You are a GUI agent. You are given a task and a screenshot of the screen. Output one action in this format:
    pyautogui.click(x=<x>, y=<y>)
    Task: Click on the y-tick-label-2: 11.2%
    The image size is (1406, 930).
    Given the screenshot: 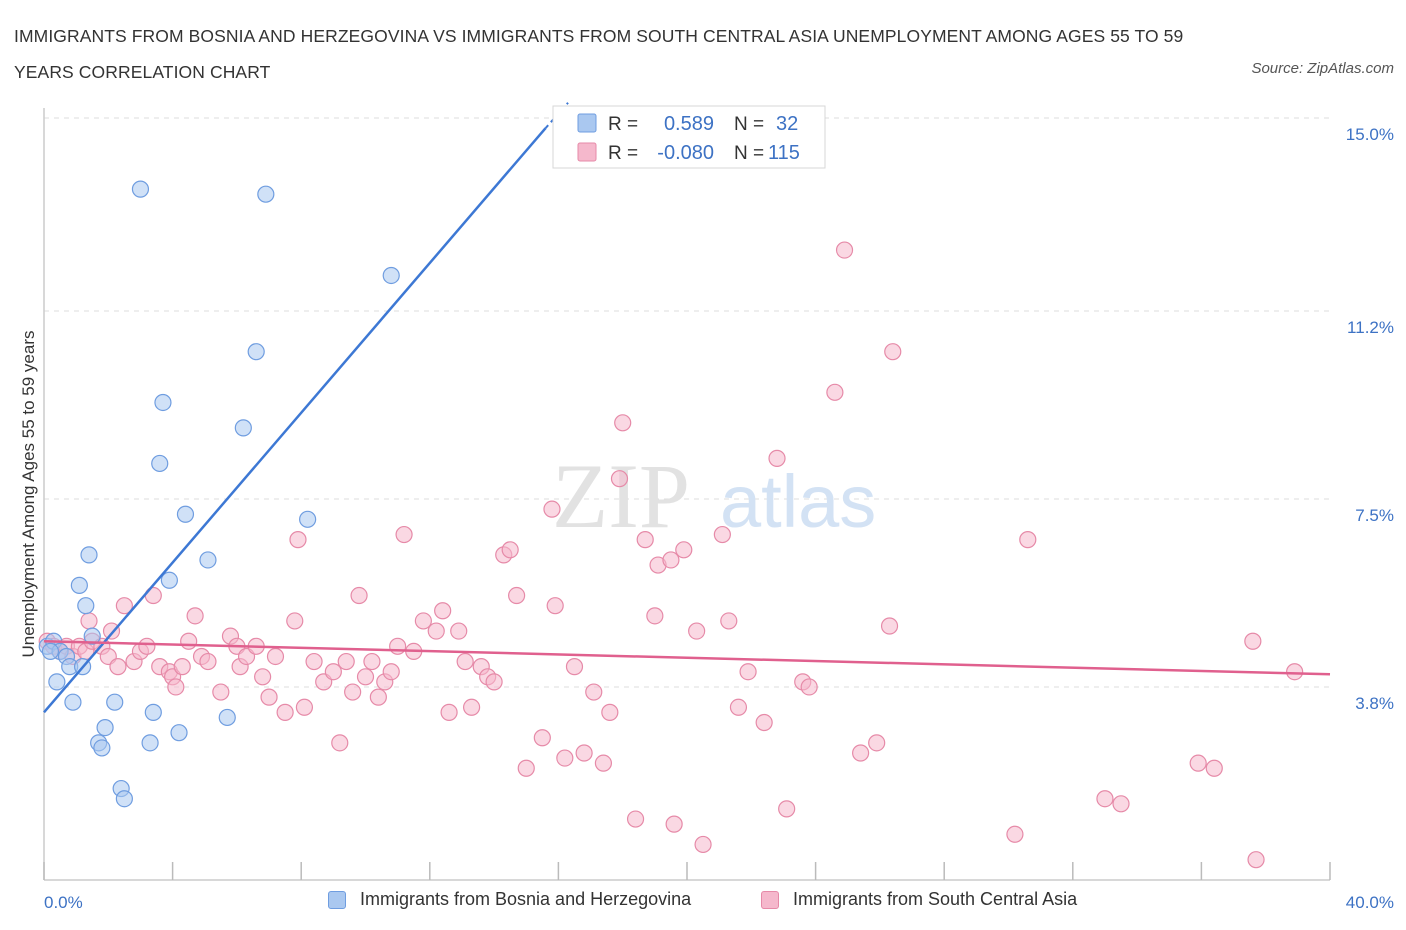 What is the action you would take?
    pyautogui.click(x=1370, y=327)
    